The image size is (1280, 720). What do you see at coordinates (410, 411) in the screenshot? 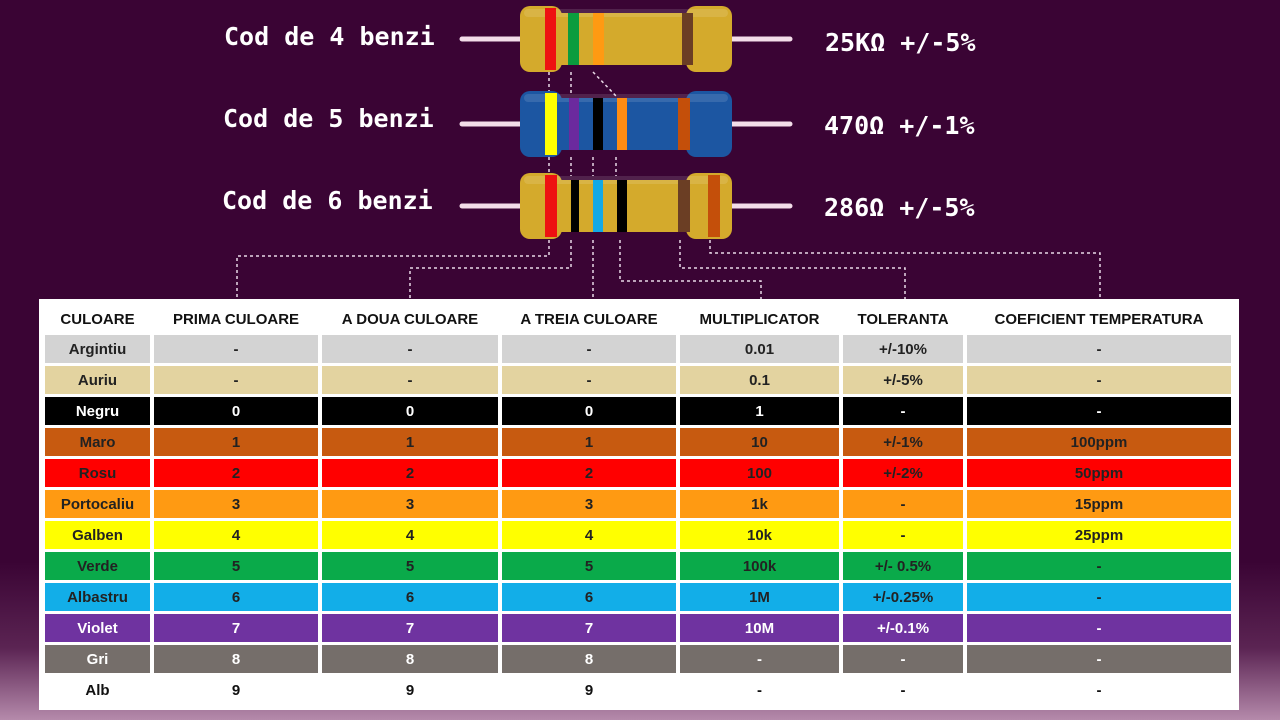
I see `second-digit-cell: 0` at bounding box center [410, 411].